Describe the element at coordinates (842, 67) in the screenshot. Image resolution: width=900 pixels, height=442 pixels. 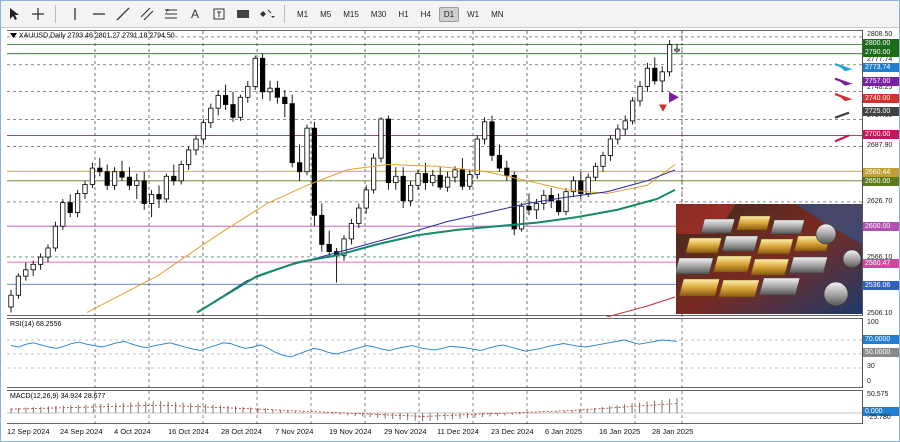
I see `annotation-arrow-shaft` at that location.